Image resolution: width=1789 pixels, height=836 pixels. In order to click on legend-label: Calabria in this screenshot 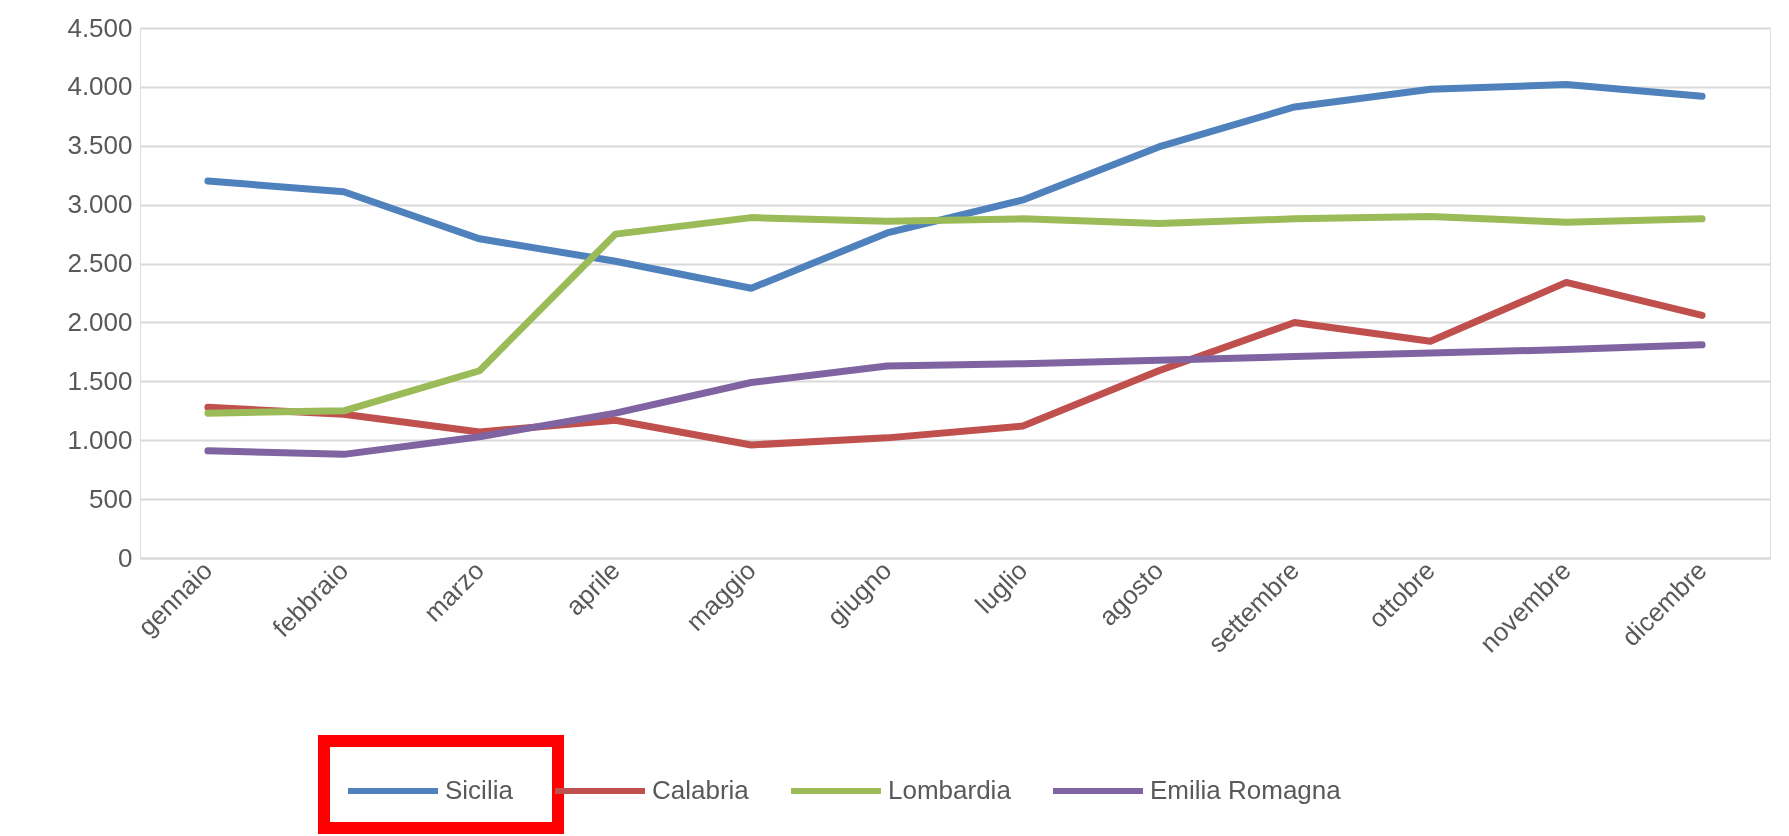, I will do `click(701, 790)`.